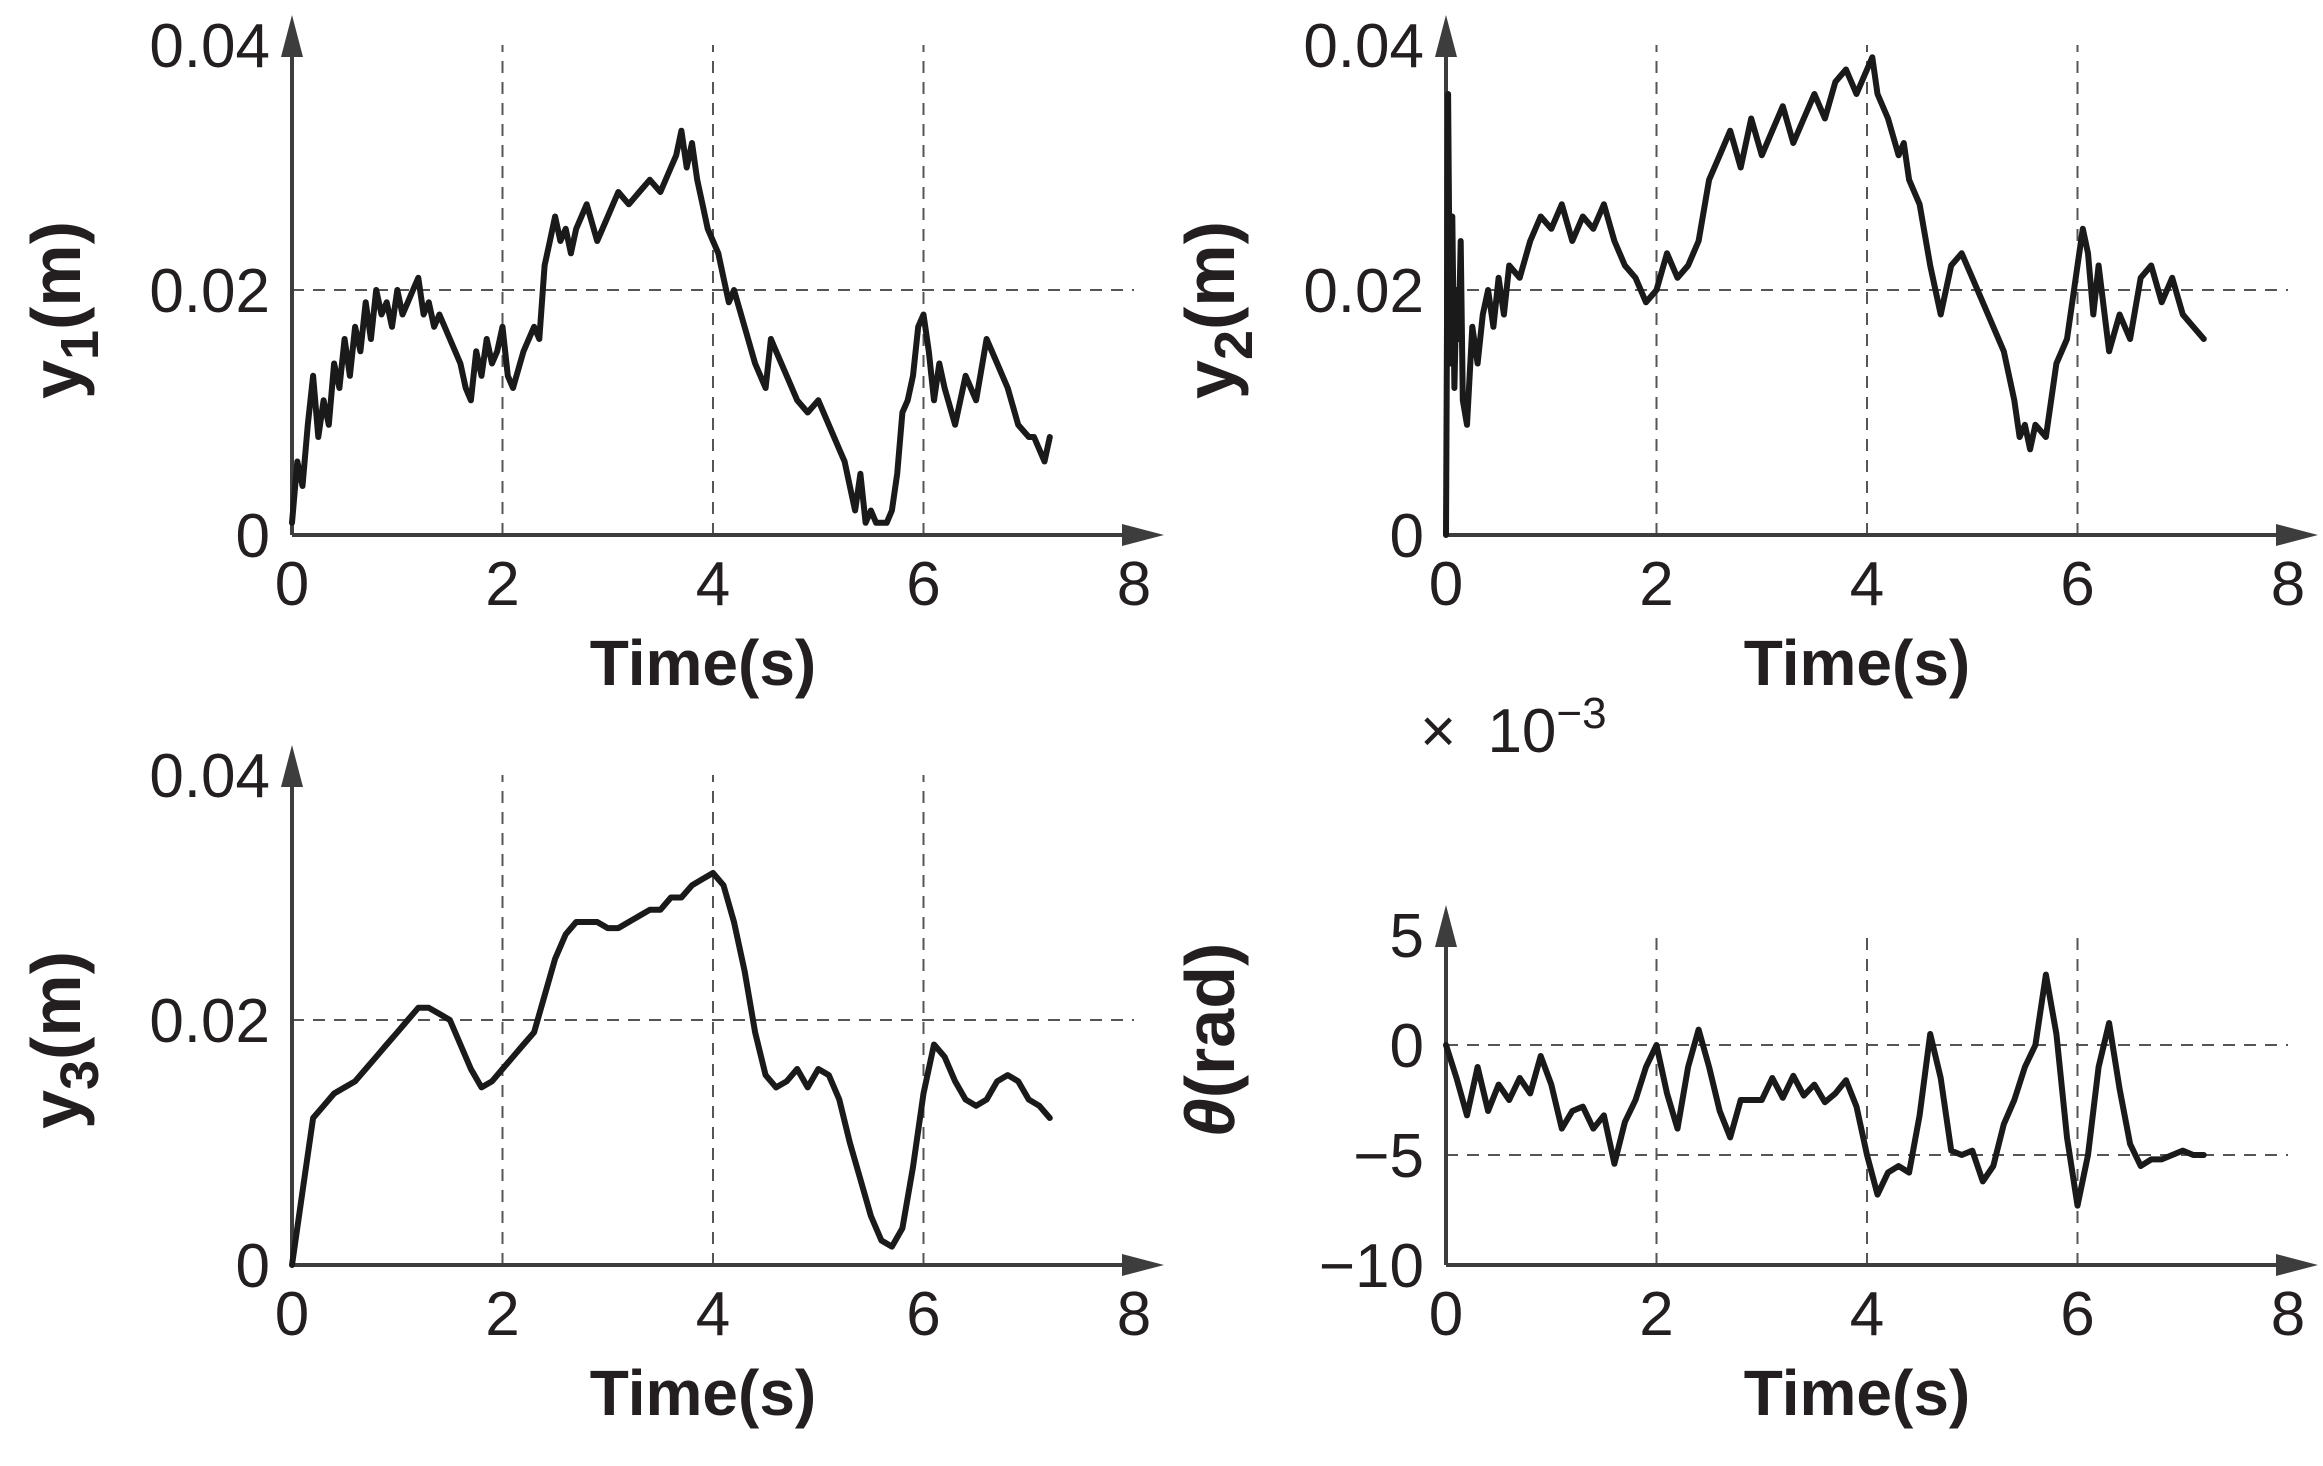  Describe the element at coordinates (1217, 310) in the screenshot. I see `y-axis-label: y2(m)` at that location.